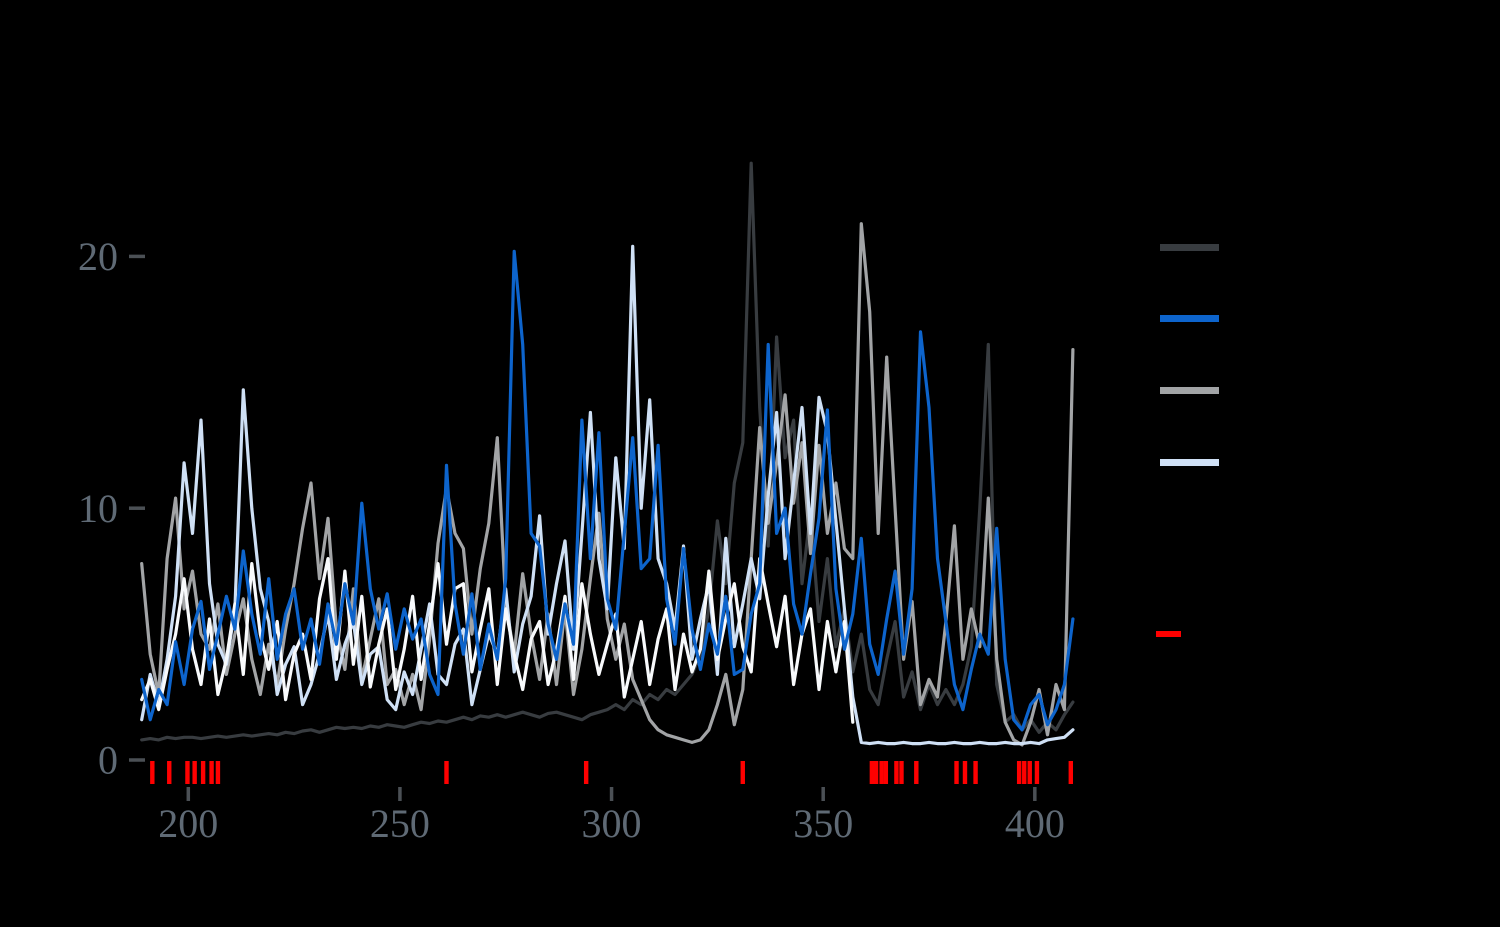 This screenshot has height=927, width=1500. Describe the element at coordinates (823, 823) in the screenshot. I see `x-axis-label: 350` at that location.